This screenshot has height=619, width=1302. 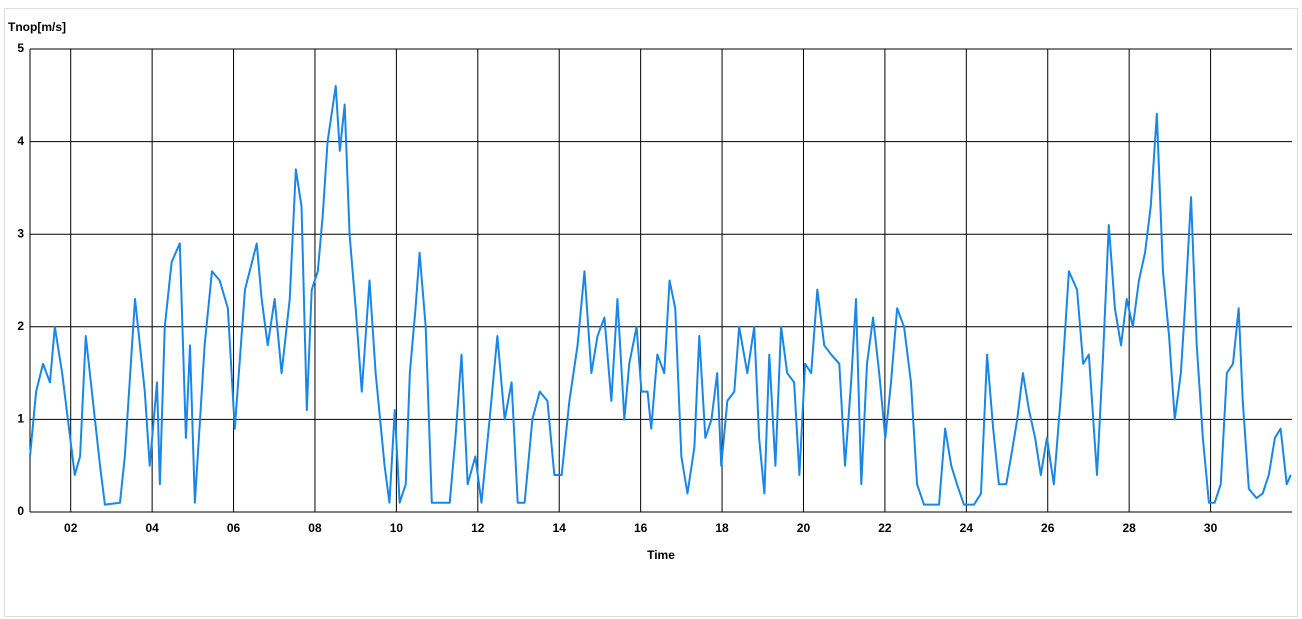 What do you see at coordinates (804, 528) in the screenshot?
I see `x-tick-label: 20` at bounding box center [804, 528].